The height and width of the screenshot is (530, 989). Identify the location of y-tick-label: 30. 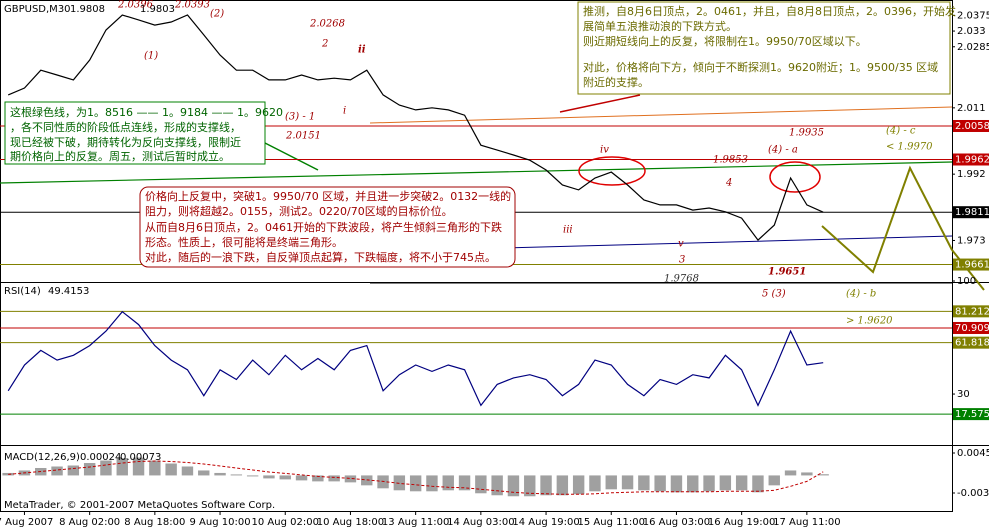
(963, 394).